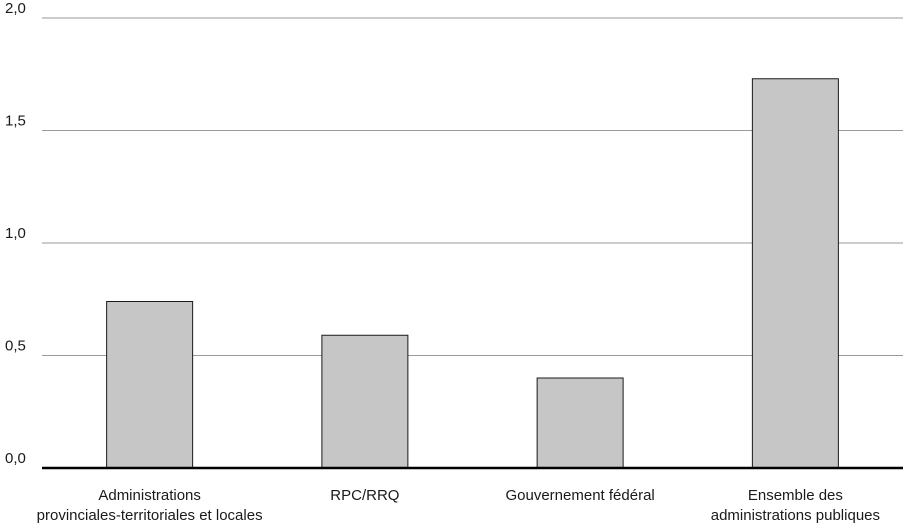  I want to click on y-axis-ticks: 0,0 0,5 1,0 1,5 2,0, so click(15, 233).